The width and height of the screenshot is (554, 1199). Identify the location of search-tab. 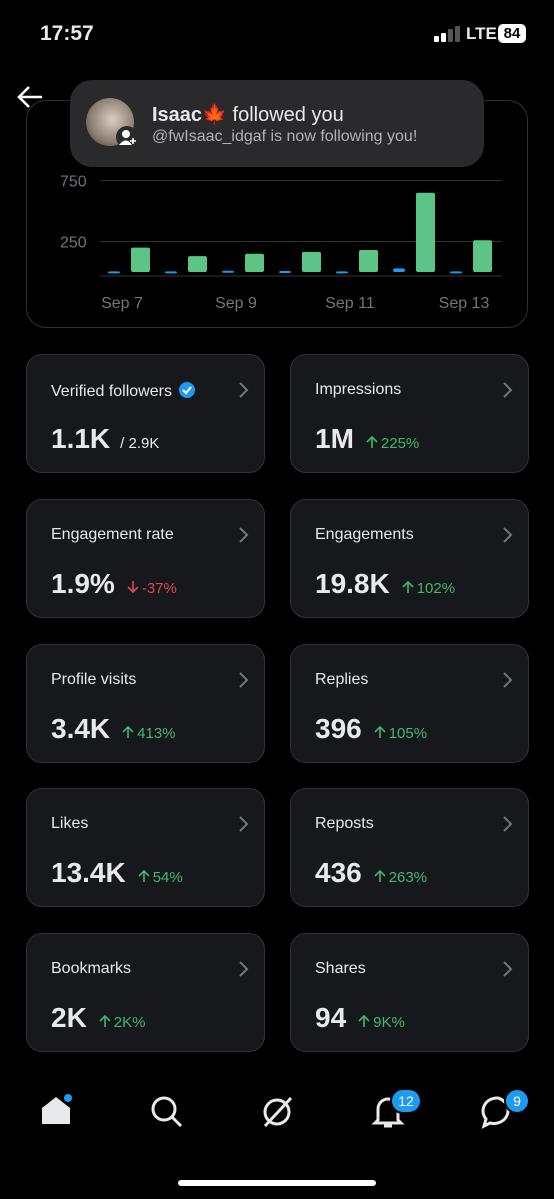
(166, 1112).